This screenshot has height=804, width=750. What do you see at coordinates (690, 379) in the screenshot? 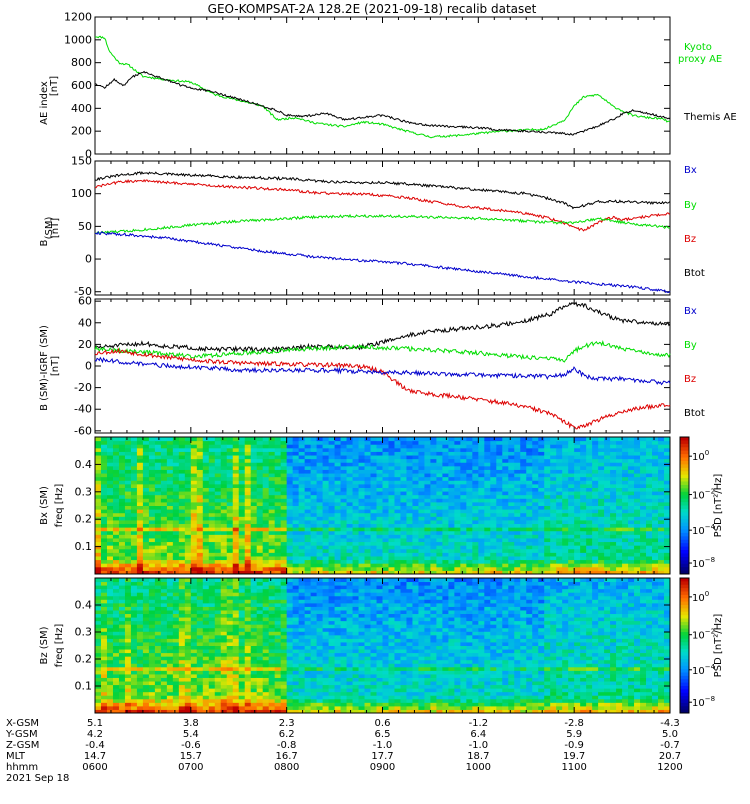
I see `legend-bigrf-bz: Bz` at bounding box center [690, 379].